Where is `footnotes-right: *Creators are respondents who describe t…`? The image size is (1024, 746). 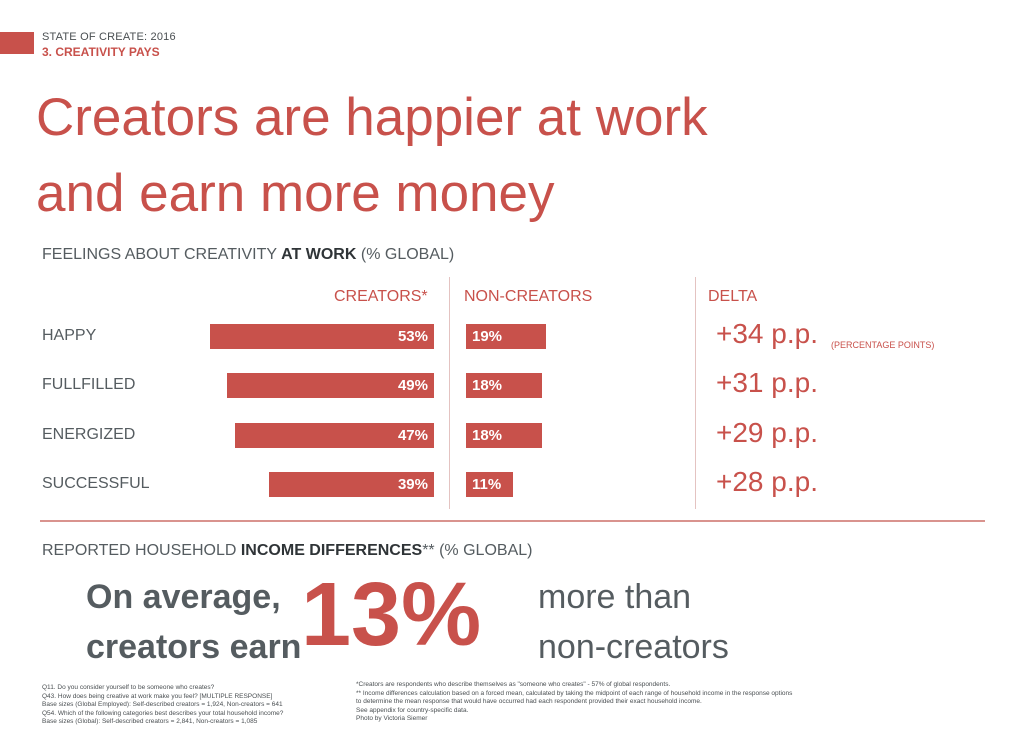
footnotes-right: *Creators are respondents who describe t… is located at coordinates (574, 702).